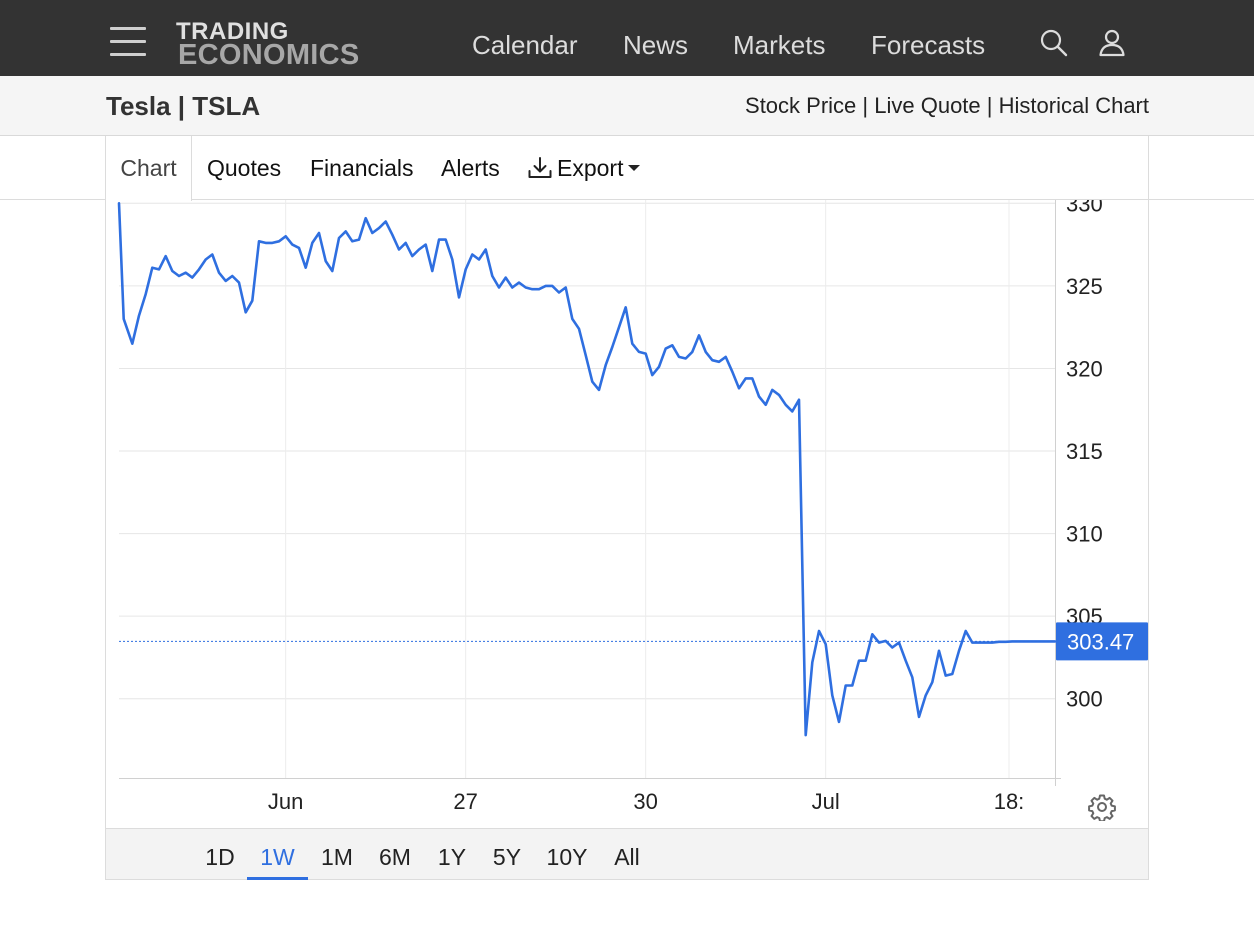 The width and height of the screenshot is (1254, 925). Describe the element at coordinates (1084, 286) in the screenshot. I see `y-tick-label: 325` at that location.